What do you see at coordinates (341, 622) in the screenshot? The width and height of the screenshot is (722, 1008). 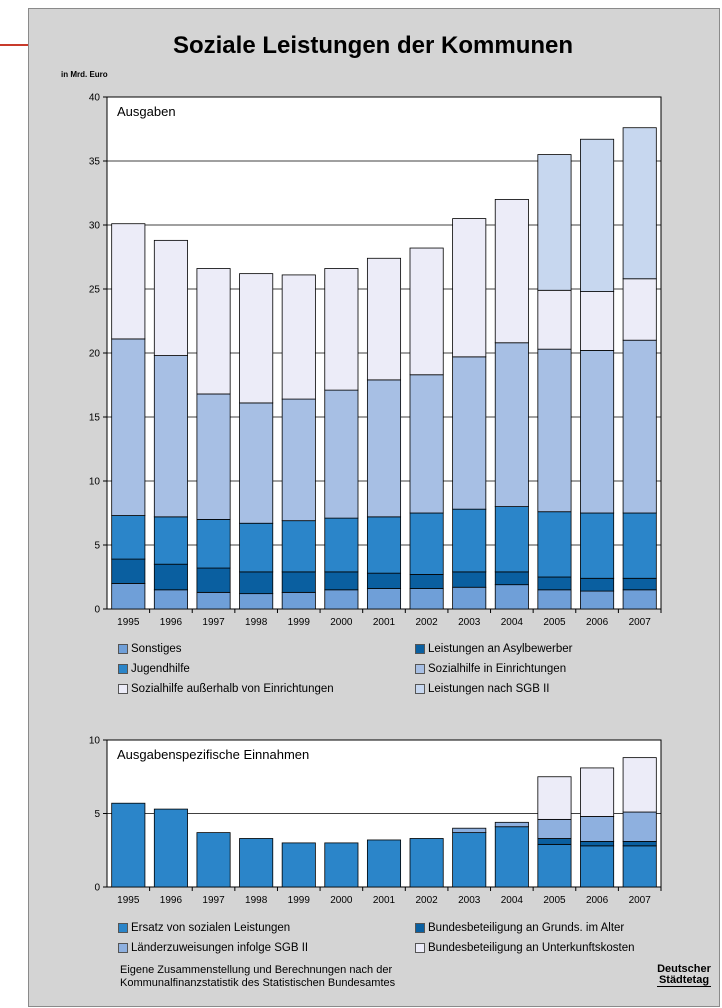 I see `x-tick-label: 2000` at bounding box center [341, 622].